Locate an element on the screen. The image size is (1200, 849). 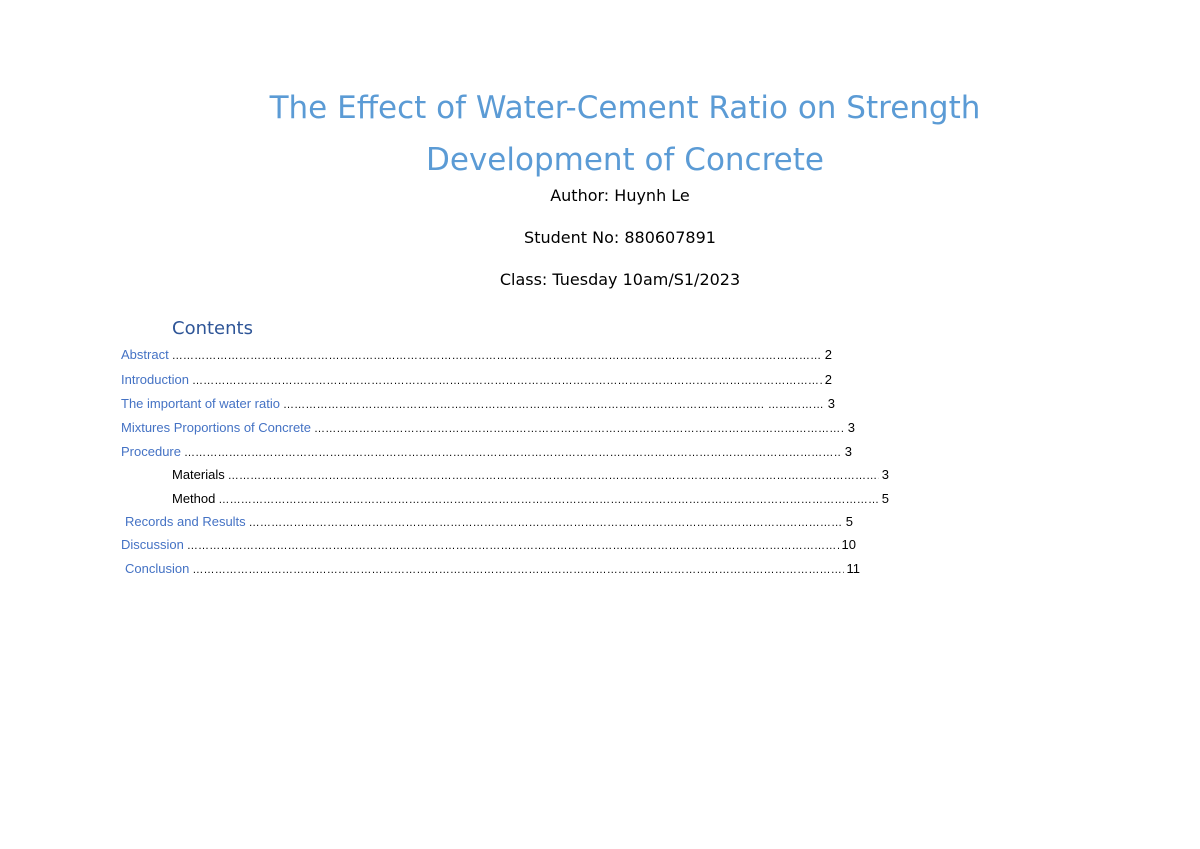
toc-entry-label: Procedure is located at coordinates (151, 451).